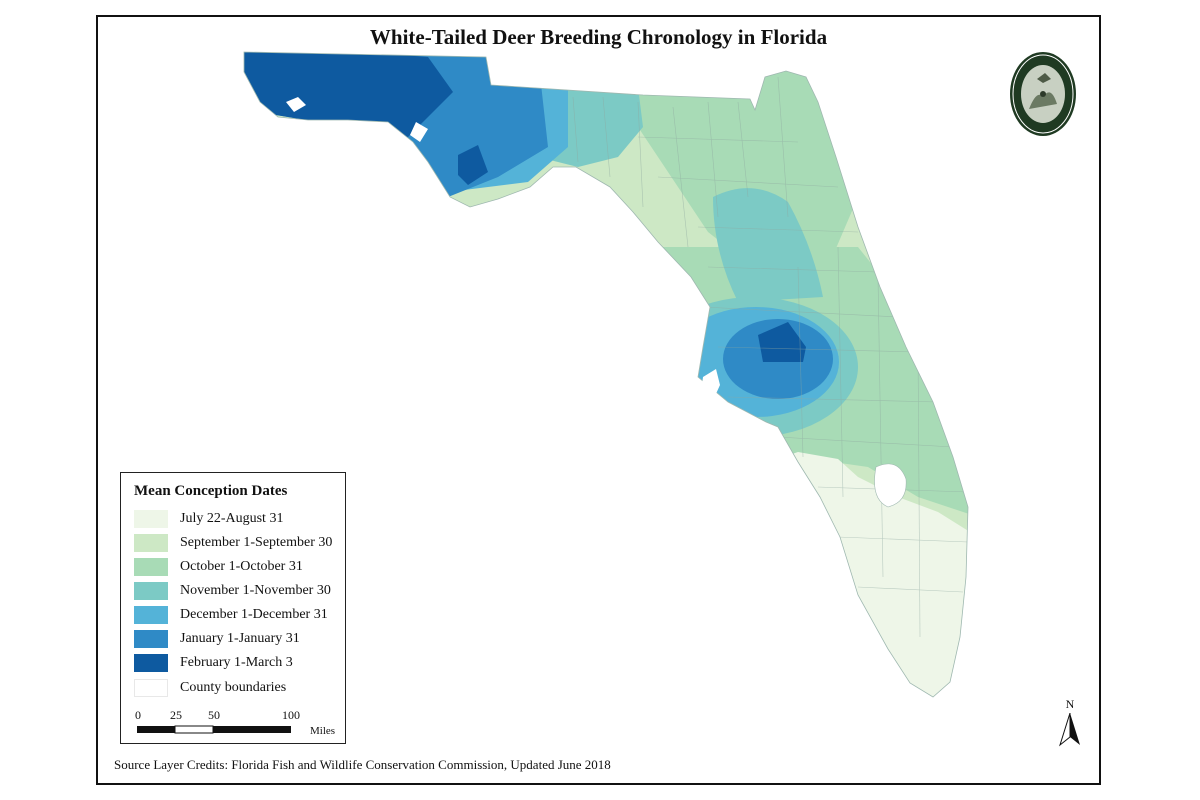 This screenshot has height=800, width=1200. I want to click on legend-item-county-boundaries: County boundaries, so click(210, 688).